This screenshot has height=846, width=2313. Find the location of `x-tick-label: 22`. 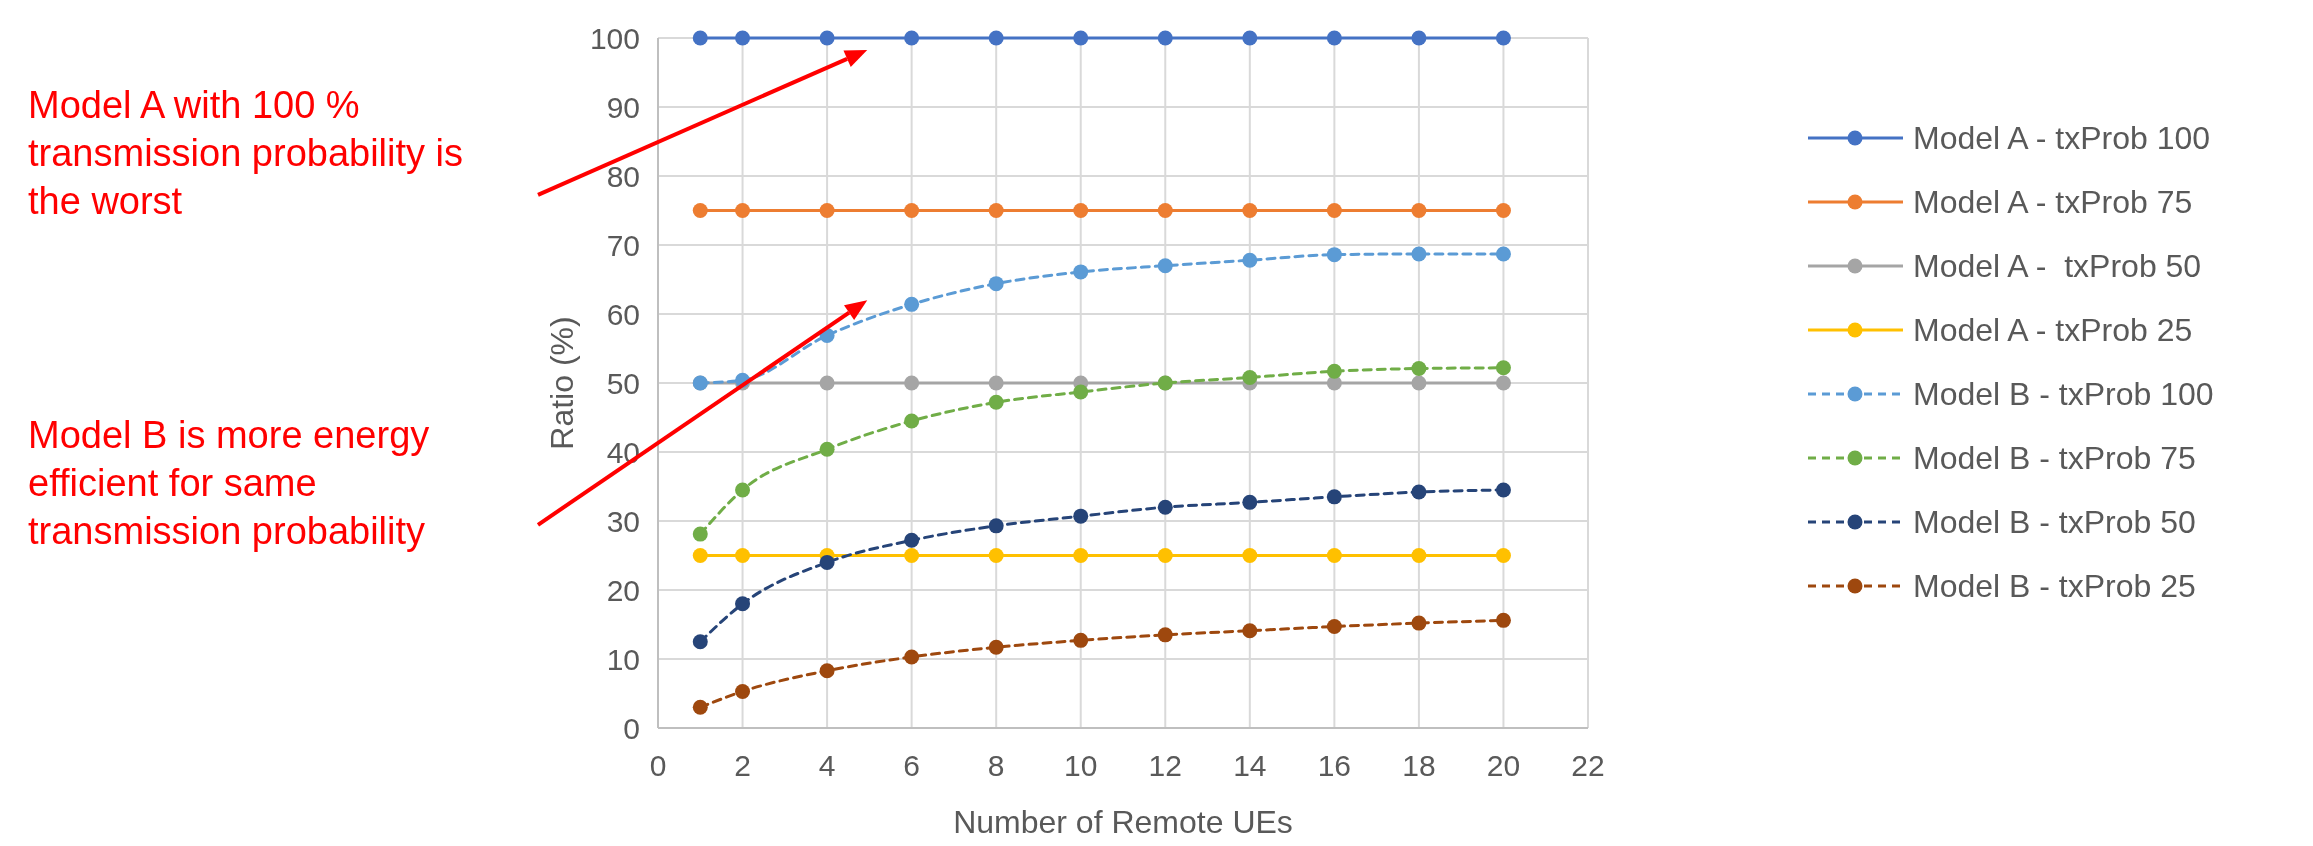

x-tick-label: 22 is located at coordinates (1588, 765).